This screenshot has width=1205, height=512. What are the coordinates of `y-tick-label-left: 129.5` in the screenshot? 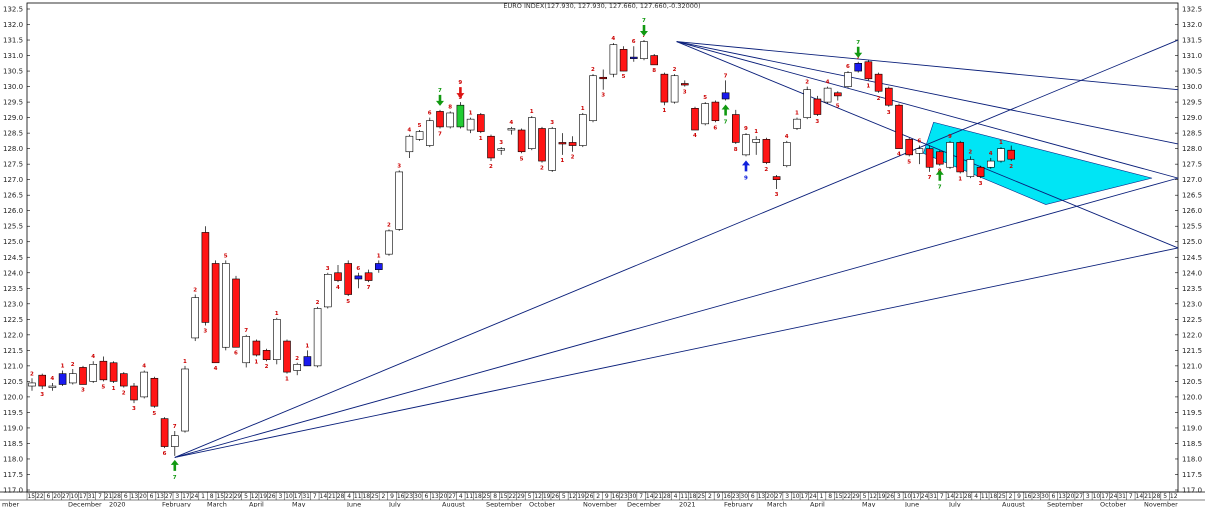 It's located at (13, 103).